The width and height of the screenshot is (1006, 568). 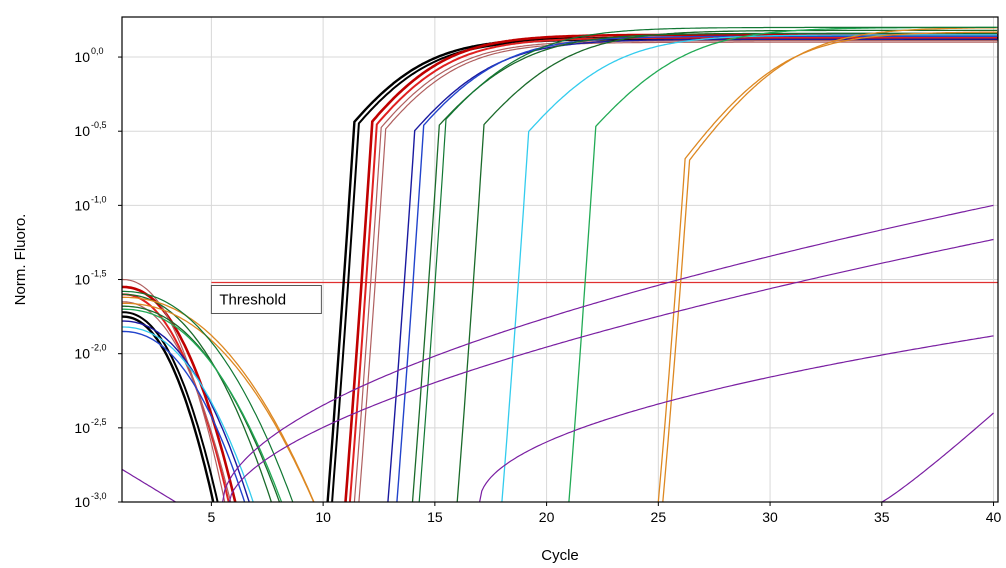 What do you see at coordinates (994, 517) in the screenshot?
I see `x-tick-label: 40` at bounding box center [994, 517].